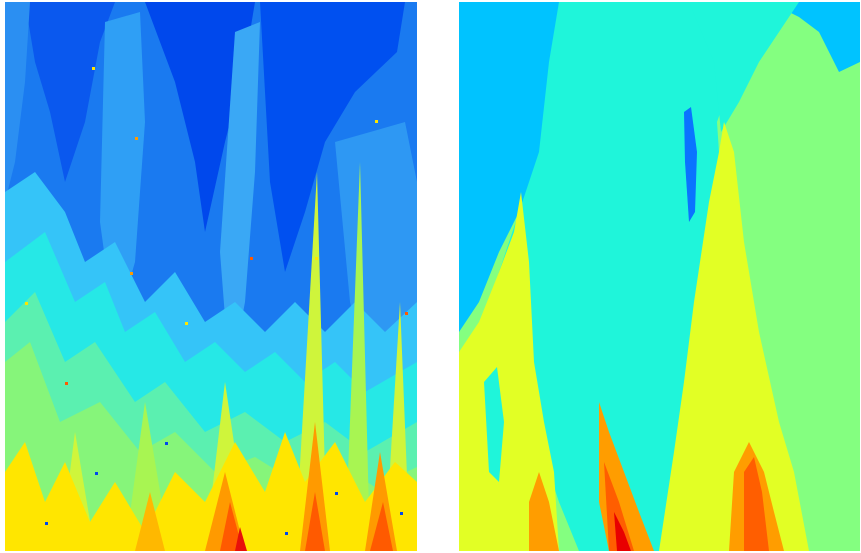 The image size is (861, 553). What do you see at coordinates (690, 164) in the screenshot?
I see `right-blue-streak` at bounding box center [690, 164].